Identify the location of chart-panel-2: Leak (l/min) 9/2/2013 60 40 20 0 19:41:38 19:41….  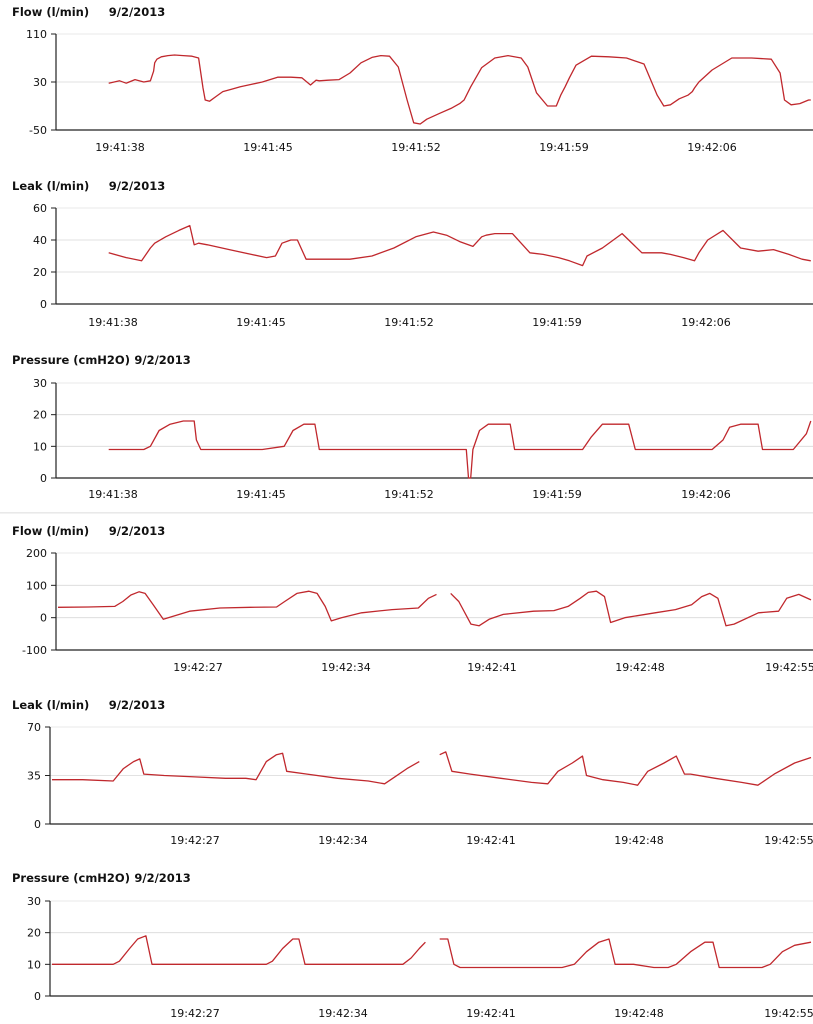
(412, 254).